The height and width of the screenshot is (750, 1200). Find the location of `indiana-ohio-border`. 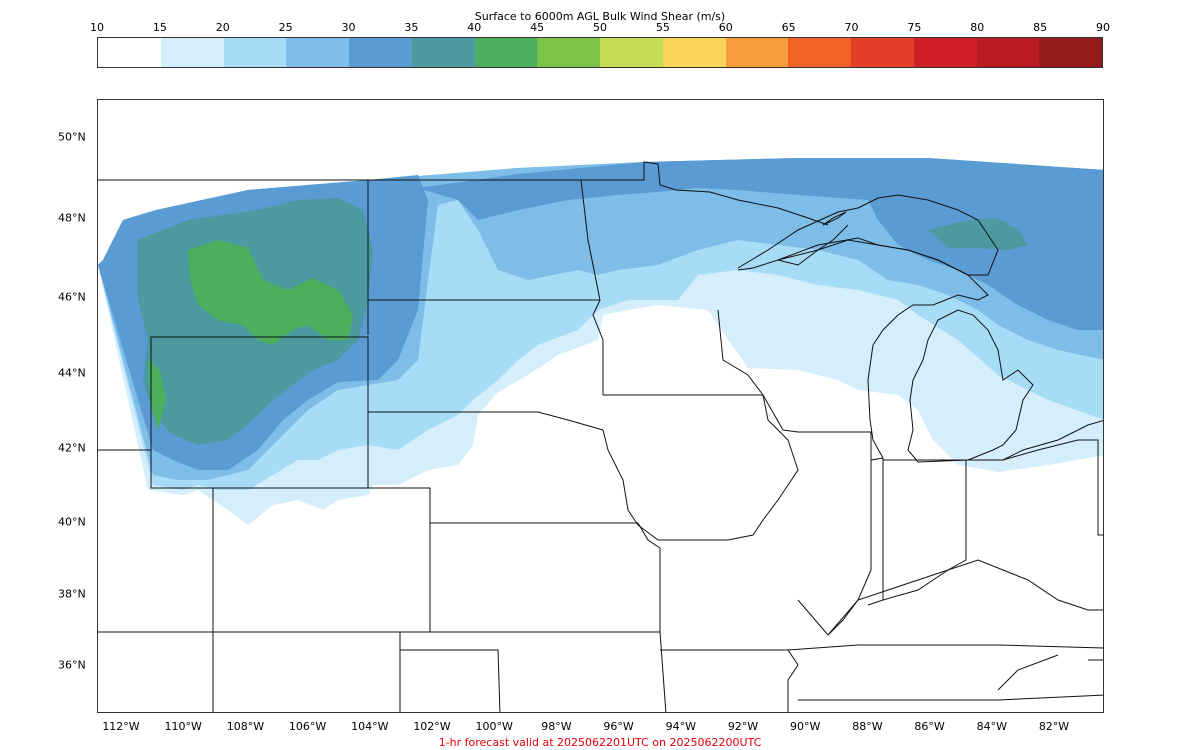

indiana-ohio-border is located at coordinates (924, 530).